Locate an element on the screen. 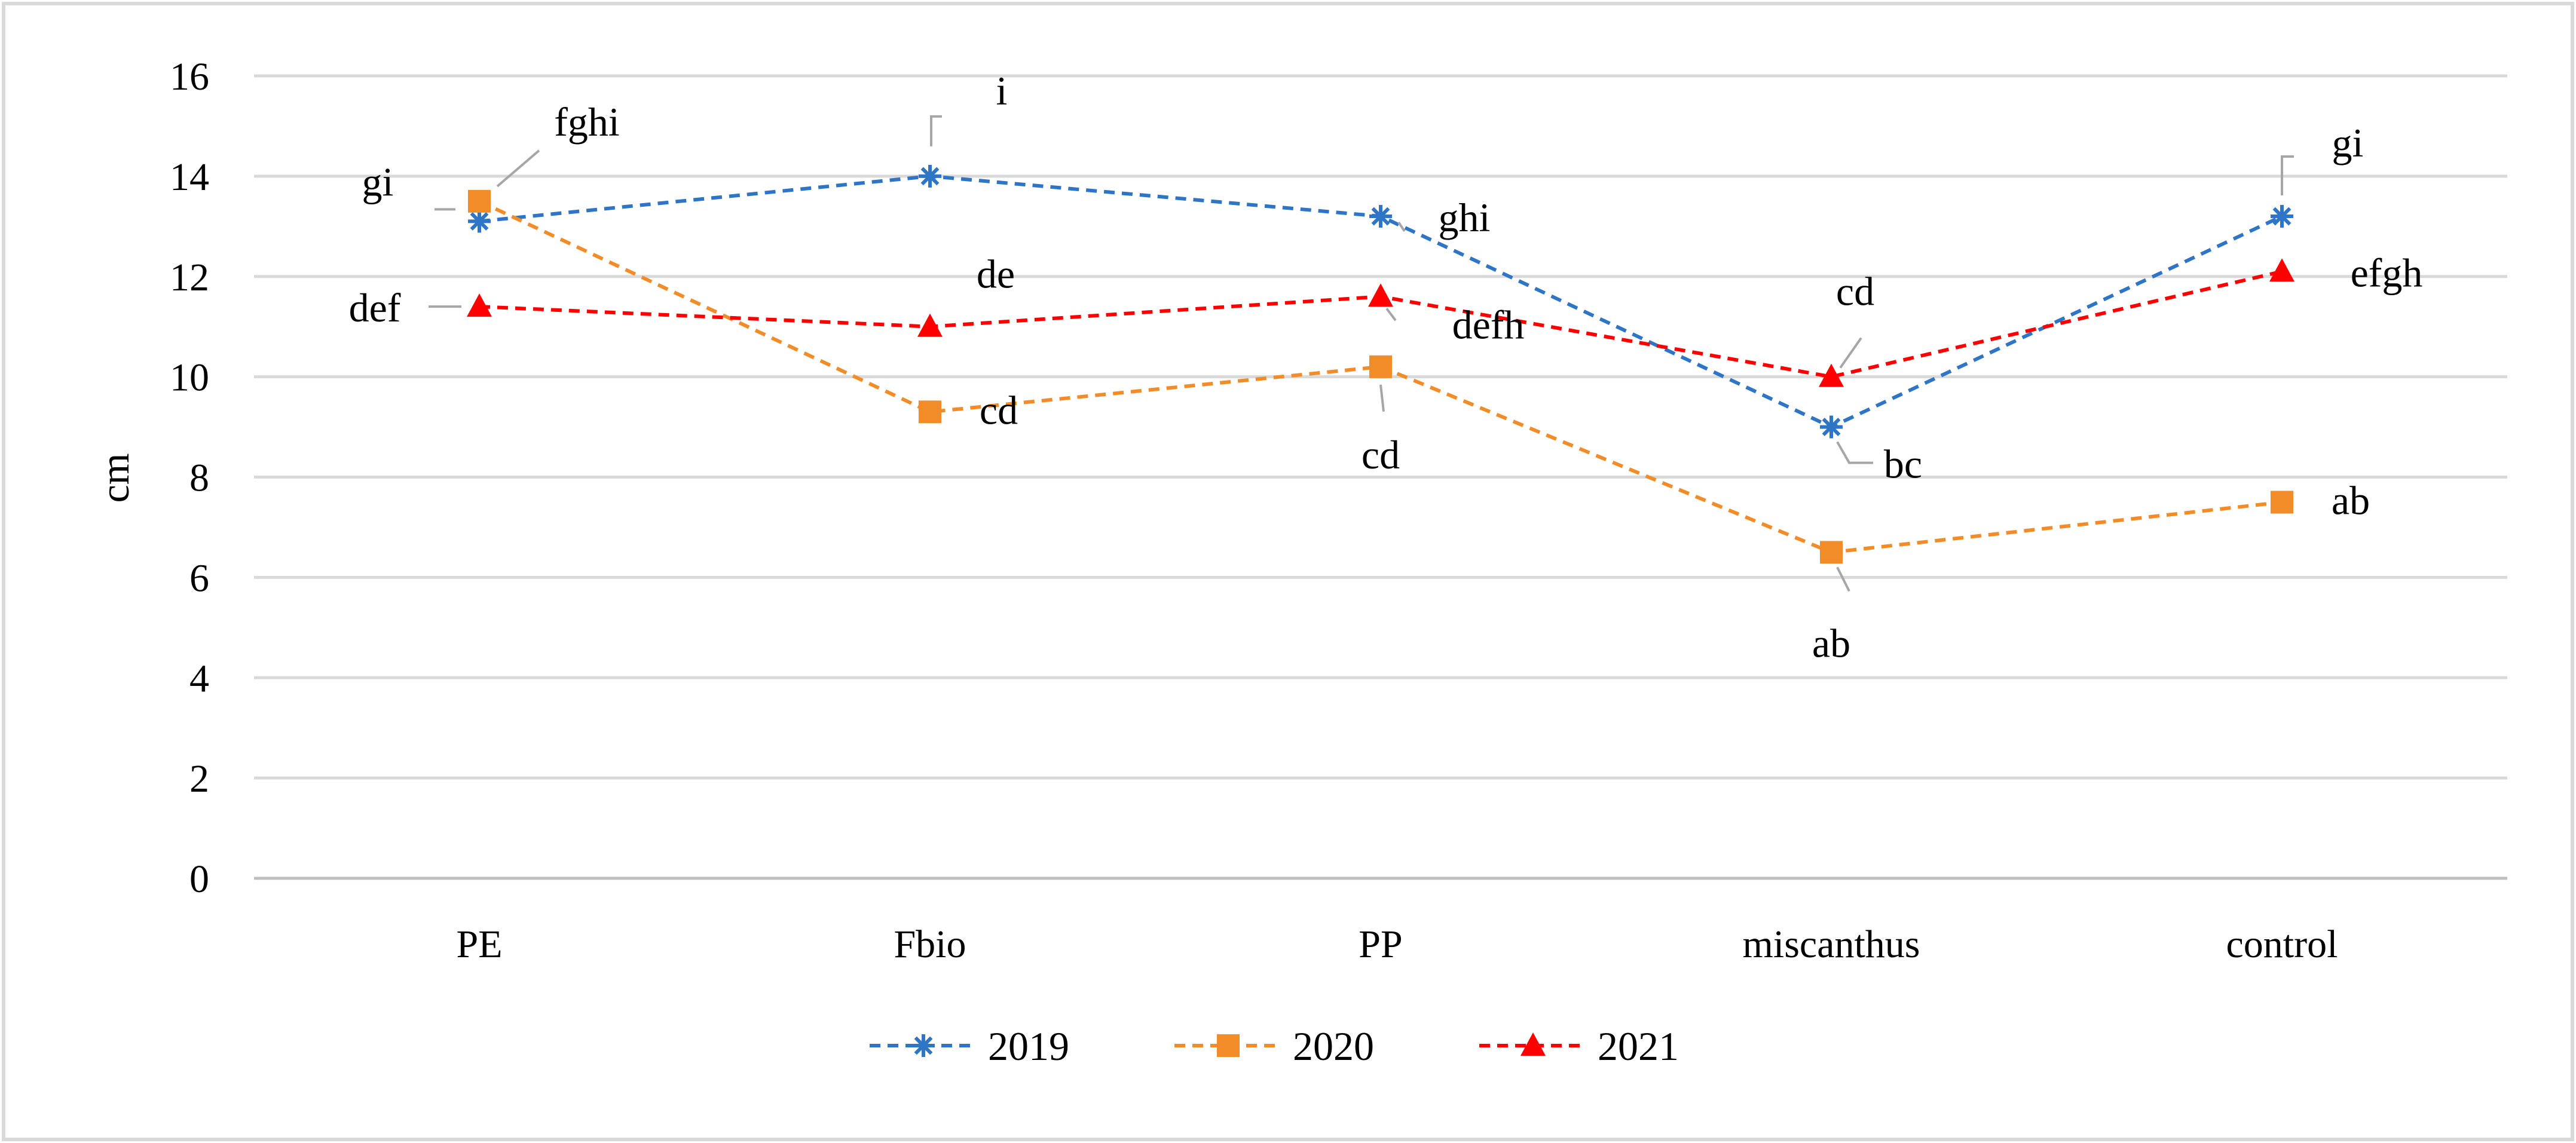 The width and height of the screenshot is (2576, 1143). x-tick-label: control is located at coordinates (2282, 944).